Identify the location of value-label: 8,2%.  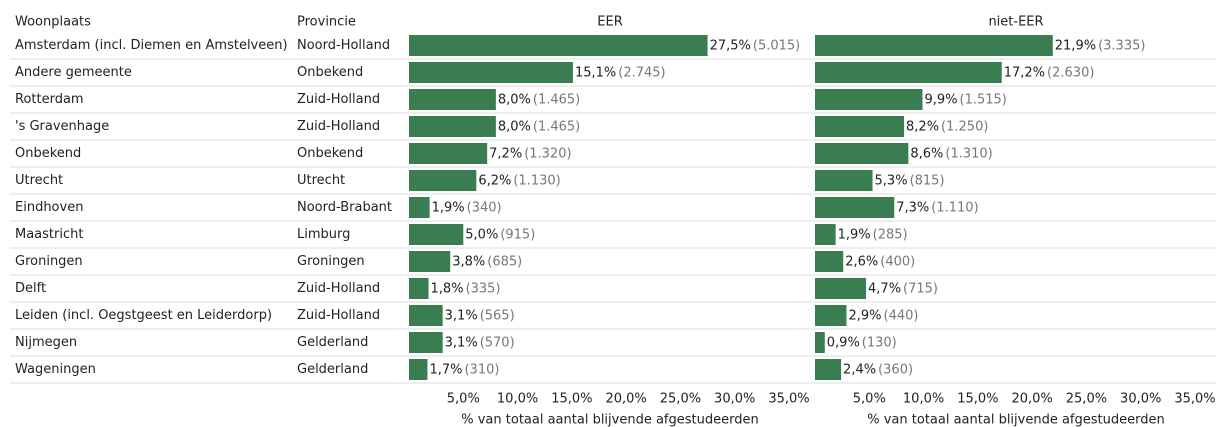
(922, 126).